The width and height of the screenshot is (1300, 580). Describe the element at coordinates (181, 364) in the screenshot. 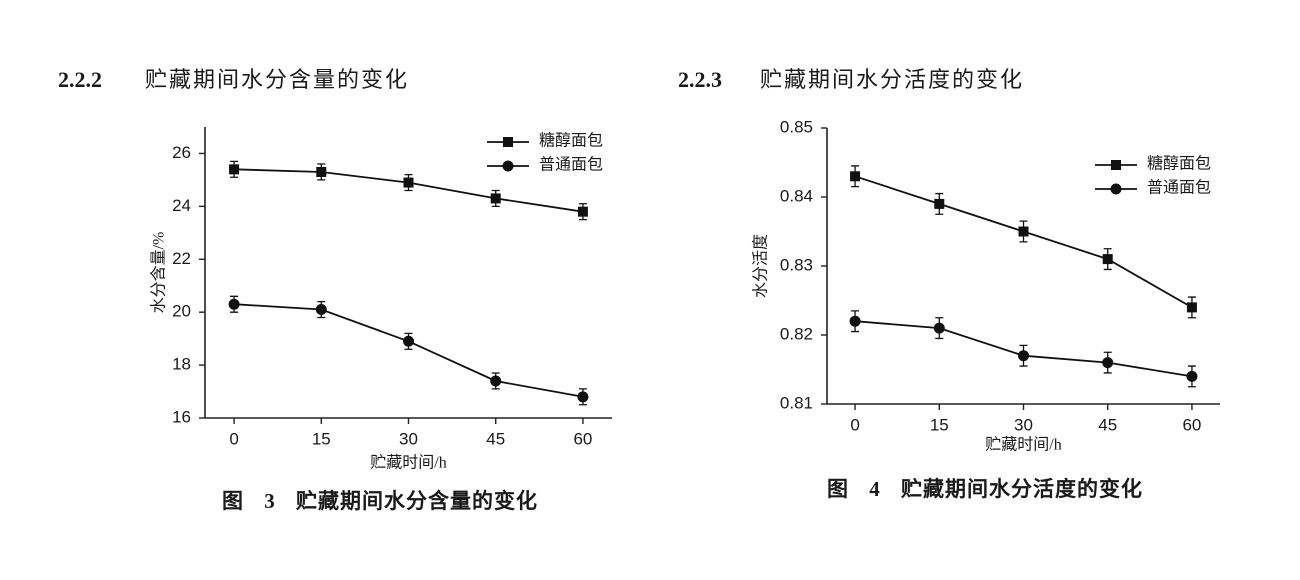

I see `y-tick-label: 18` at that location.